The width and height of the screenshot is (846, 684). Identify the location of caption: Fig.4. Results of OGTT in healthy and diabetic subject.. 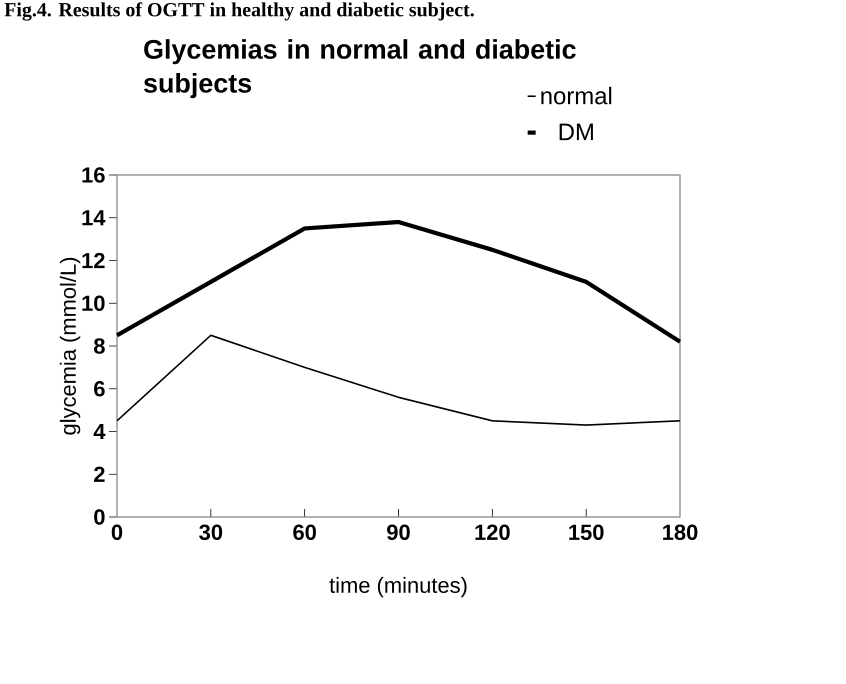
(239, 11).